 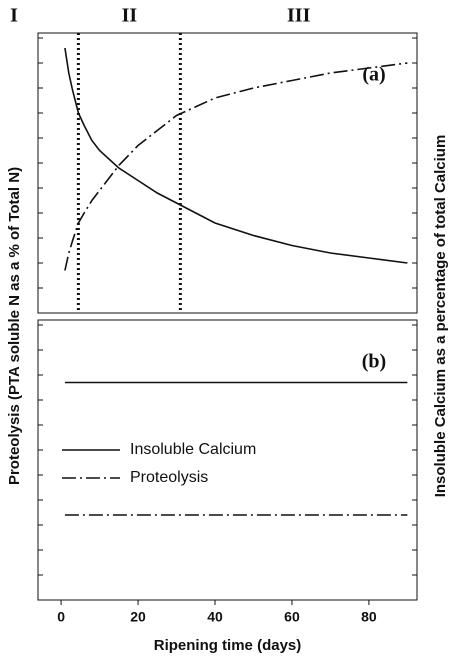 I want to click on x-tick-label: 60, so click(x=292, y=617).